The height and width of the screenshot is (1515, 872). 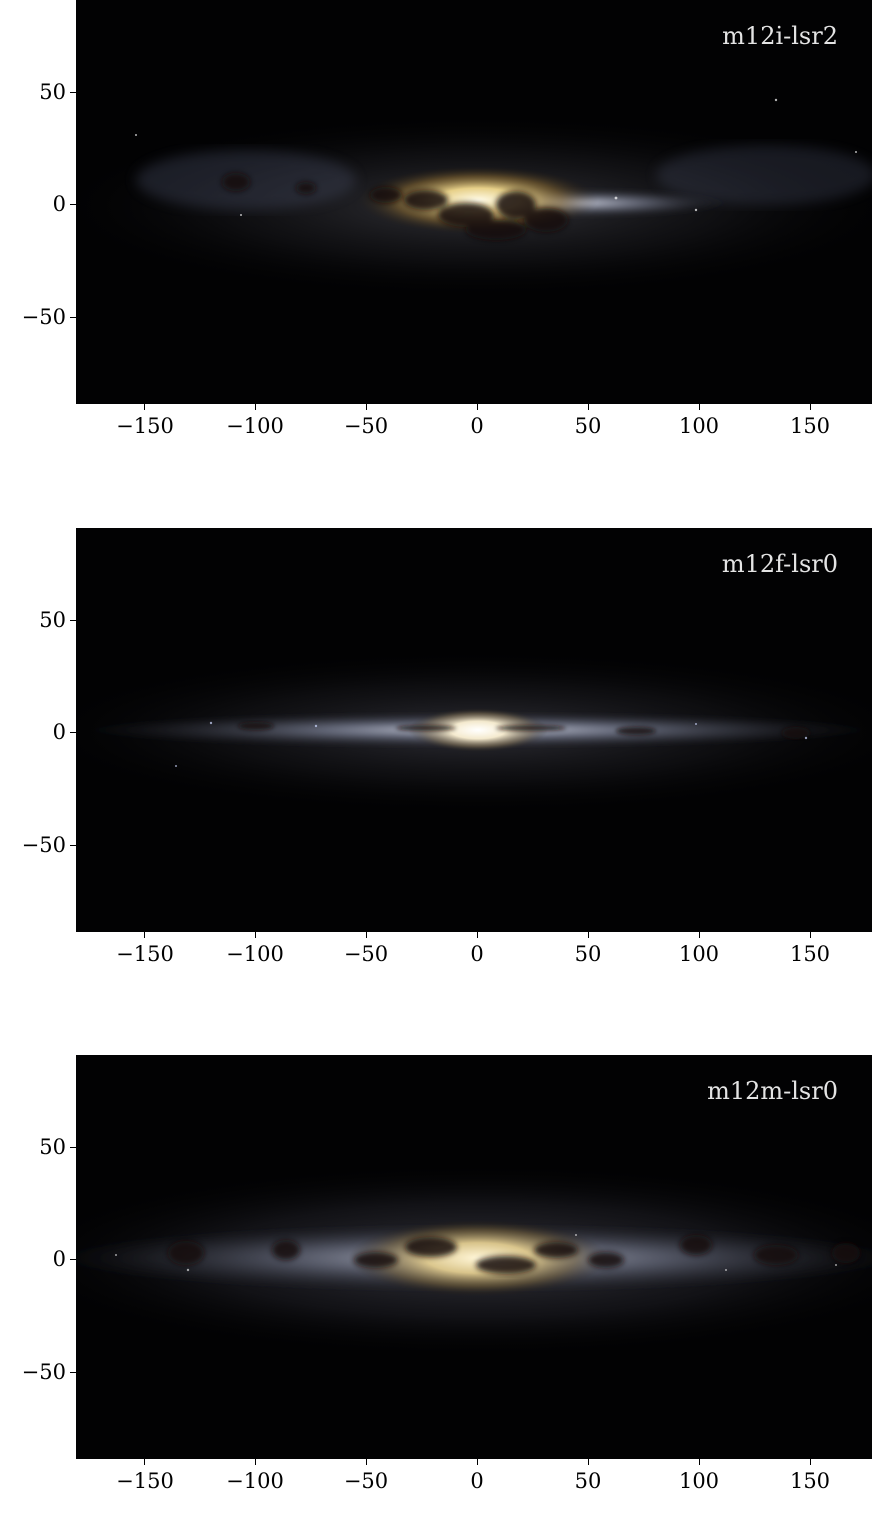 What do you see at coordinates (780, 36) in the screenshot?
I see `simulation-label-1: m12i-lsr2` at bounding box center [780, 36].